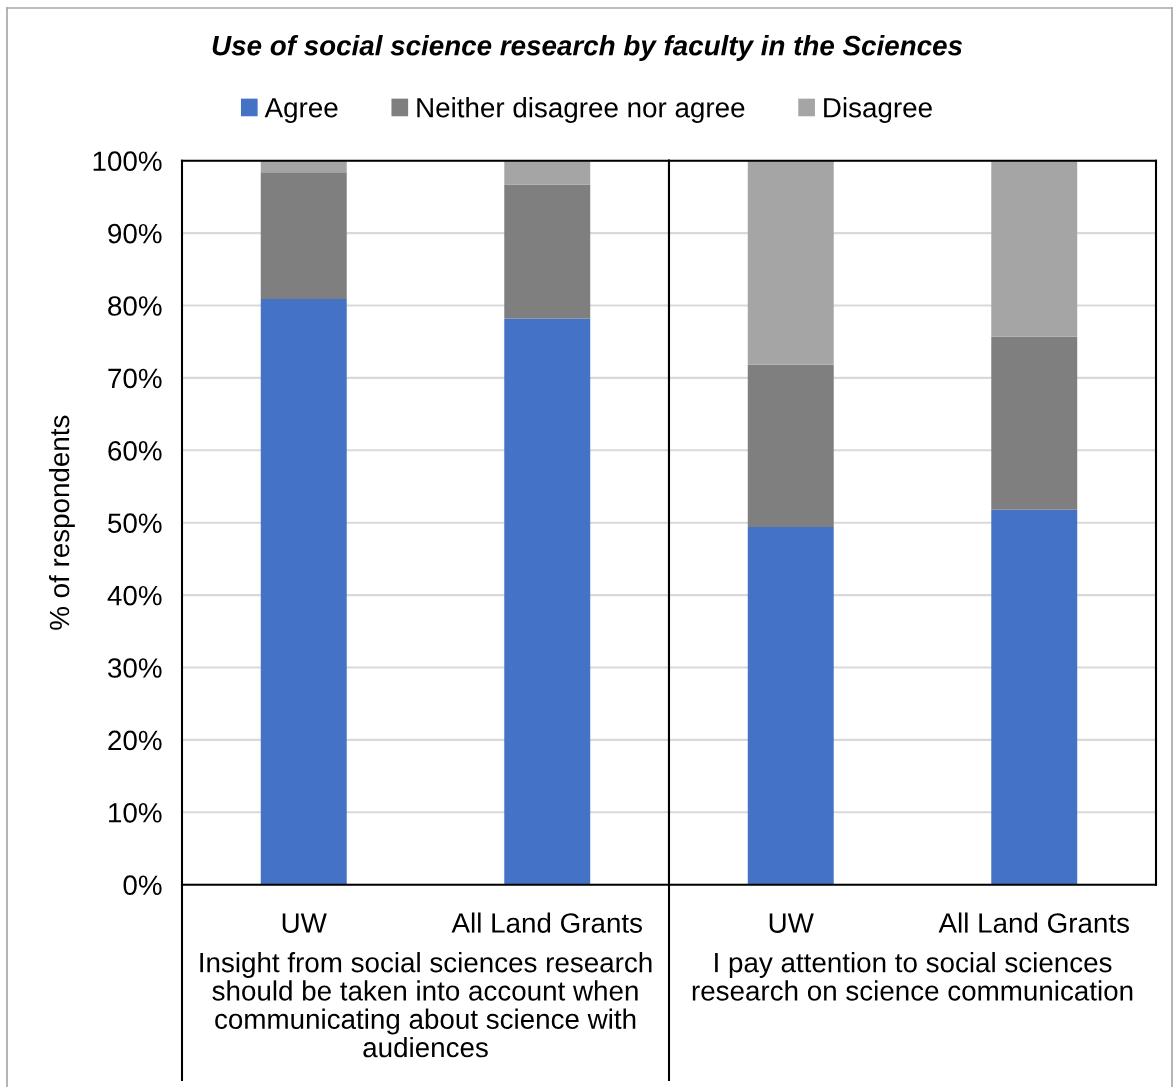 This screenshot has width=1174, height=1087. I want to click on chart-title: Use of social science research by faculty in the Sciences, so click(587, 48).